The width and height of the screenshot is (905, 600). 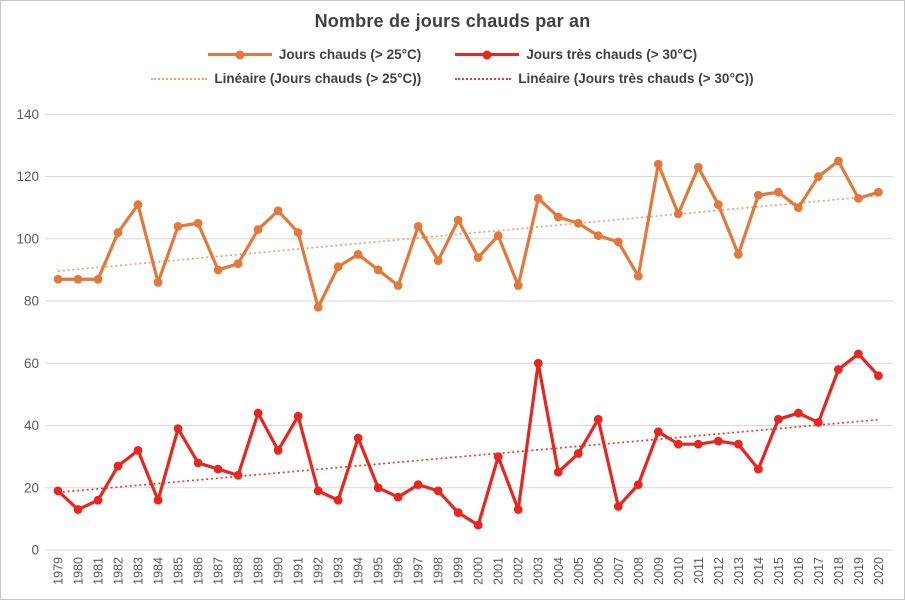 I want to click on legend-swatch-red-dotted, so click(x=483, y=78).